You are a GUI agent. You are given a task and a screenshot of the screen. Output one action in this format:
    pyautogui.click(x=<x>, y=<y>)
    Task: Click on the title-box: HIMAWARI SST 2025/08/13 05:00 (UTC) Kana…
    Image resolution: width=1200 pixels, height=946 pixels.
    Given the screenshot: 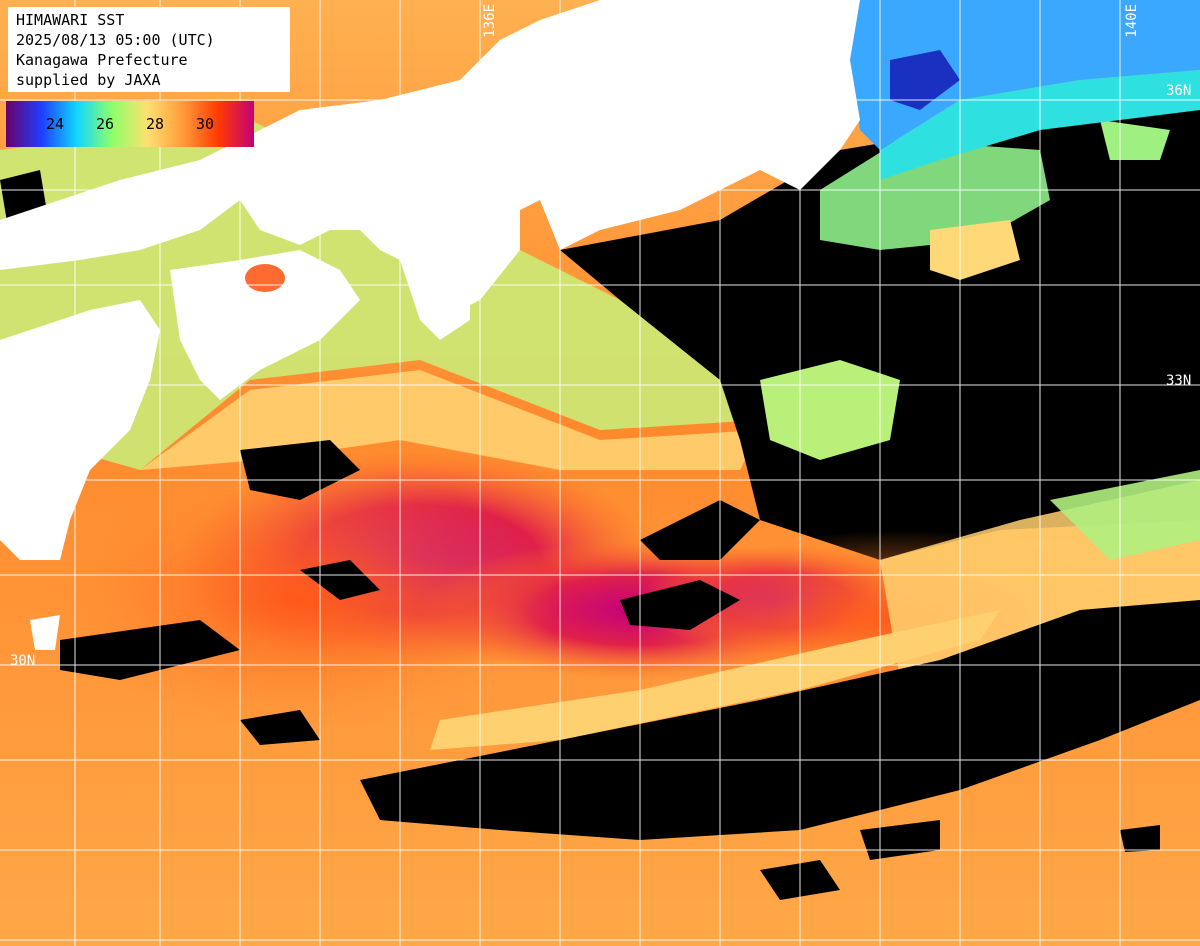 What is the action you would take?
    pyautogui.click(x=149, y=49)
    